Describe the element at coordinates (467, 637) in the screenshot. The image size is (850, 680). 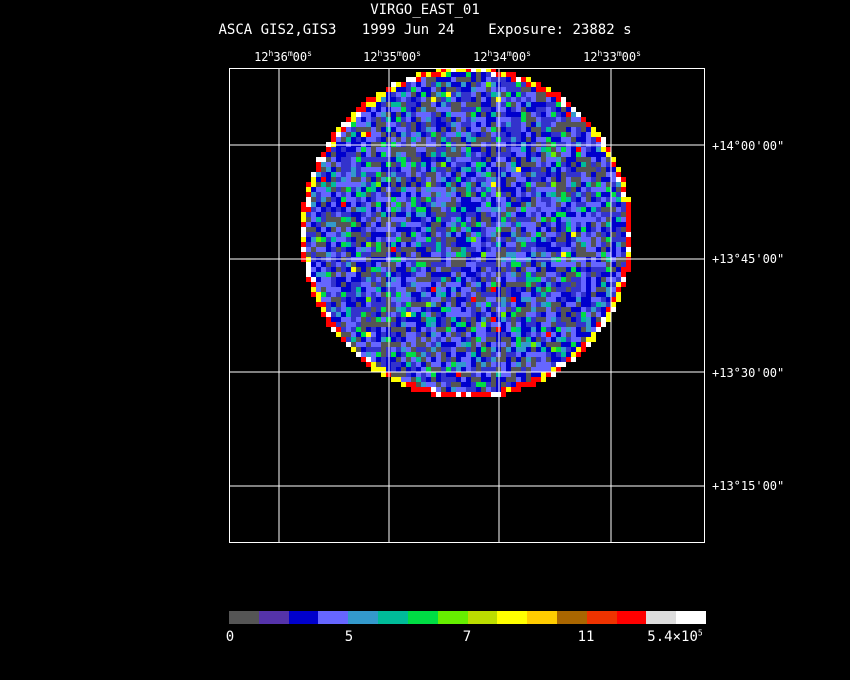
I see `colorbar-label: 7` at that location.